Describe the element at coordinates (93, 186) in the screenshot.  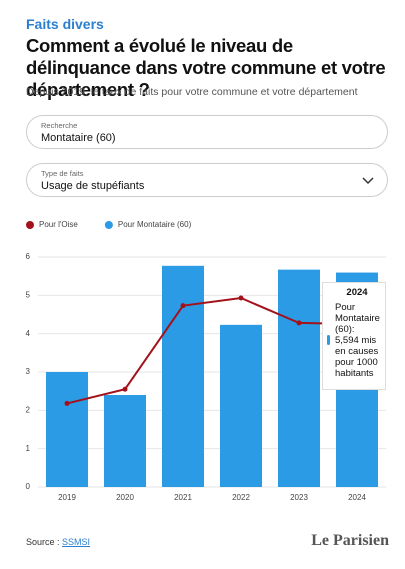
I see `select-value: Usage de stupéfiants` at that location.